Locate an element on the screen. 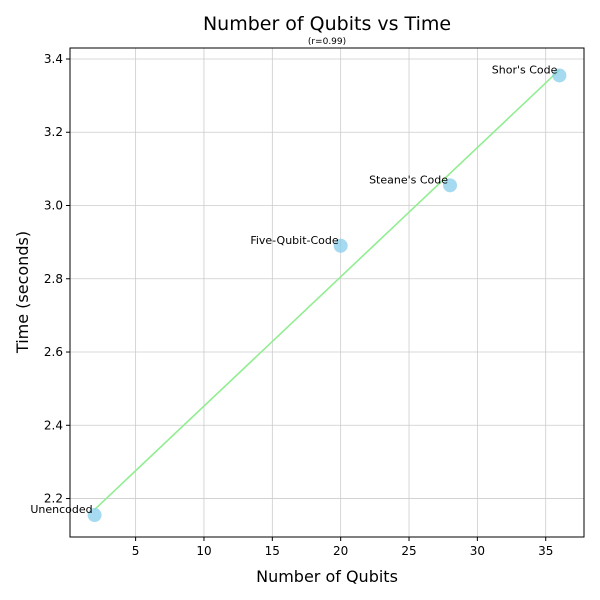 This screenshot has width=600, height=600. y-tick-label: 3.4 is located at coordinates (53, 59).